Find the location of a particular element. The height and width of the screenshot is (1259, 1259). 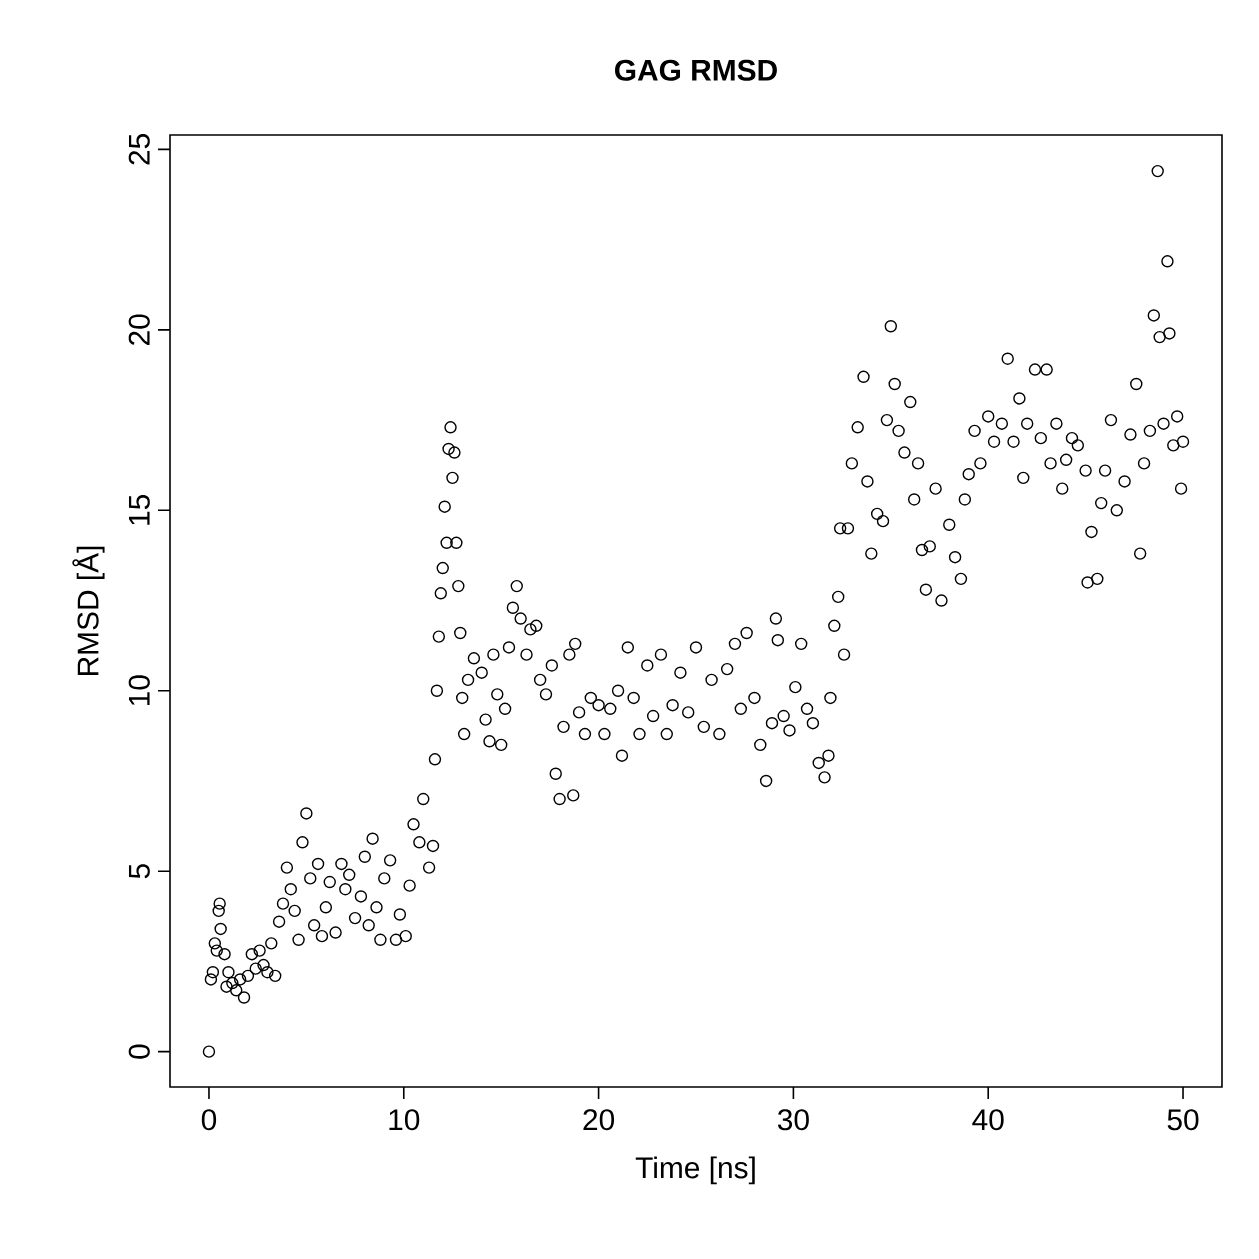

y-axis-title: RMSD [Å] is located at coordinates (88, 610).